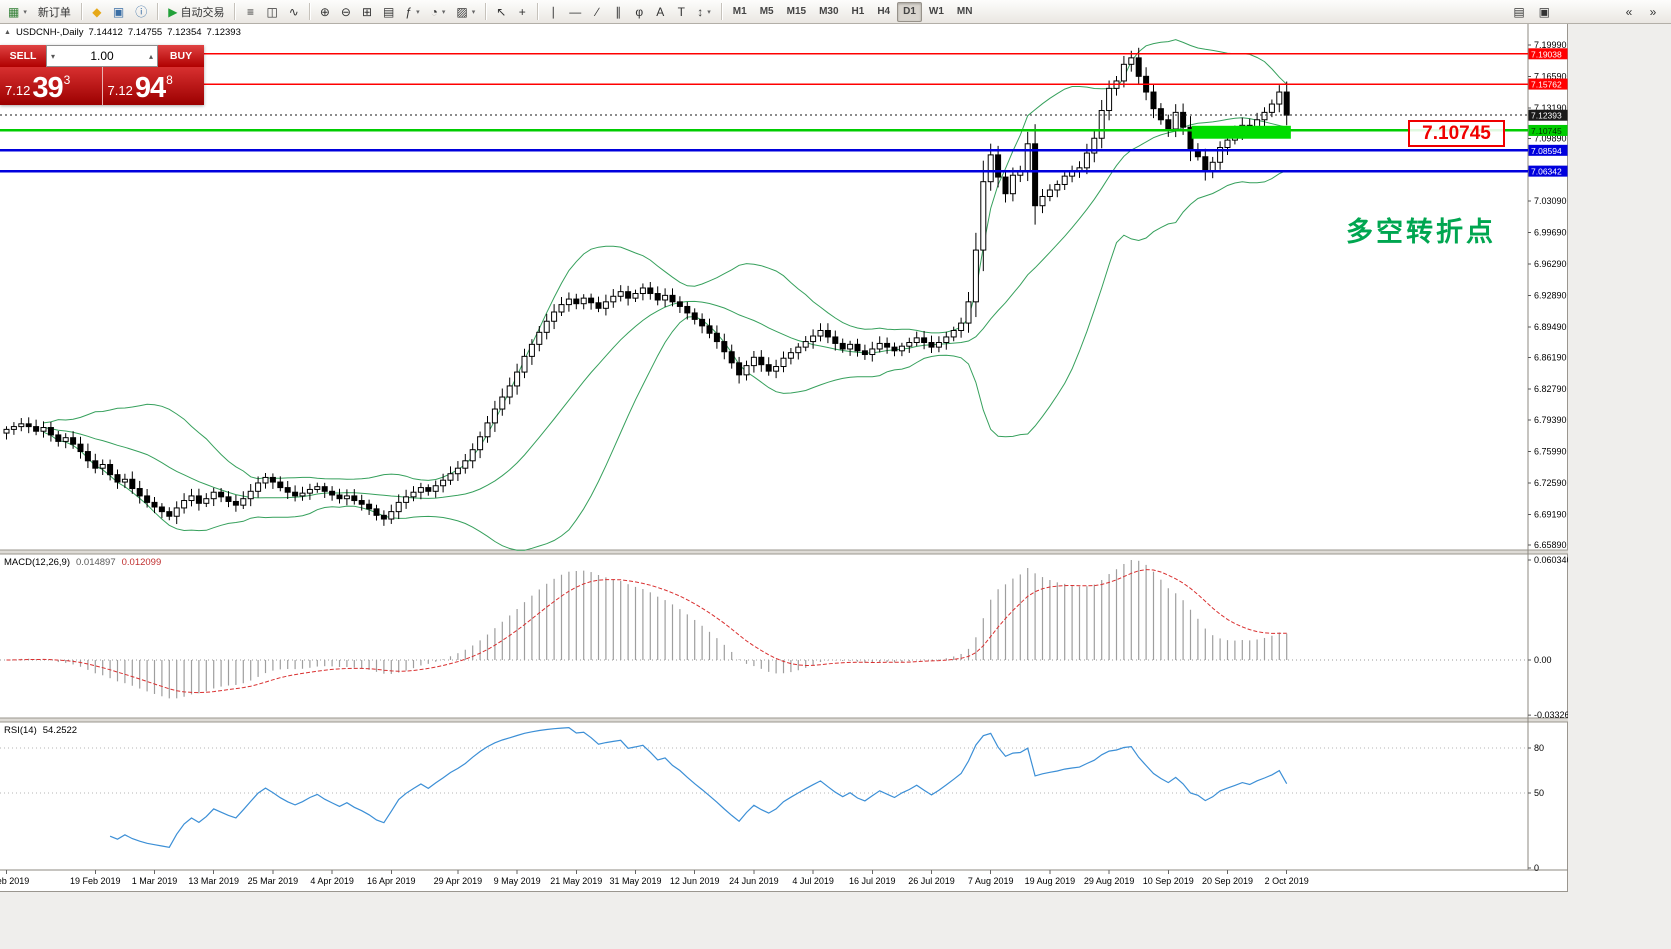  What do you see at coordinates (7, 32) in the screenshot?
I see `quote-panel-toggle-icon: ▲` at bounding box center [7, 32].